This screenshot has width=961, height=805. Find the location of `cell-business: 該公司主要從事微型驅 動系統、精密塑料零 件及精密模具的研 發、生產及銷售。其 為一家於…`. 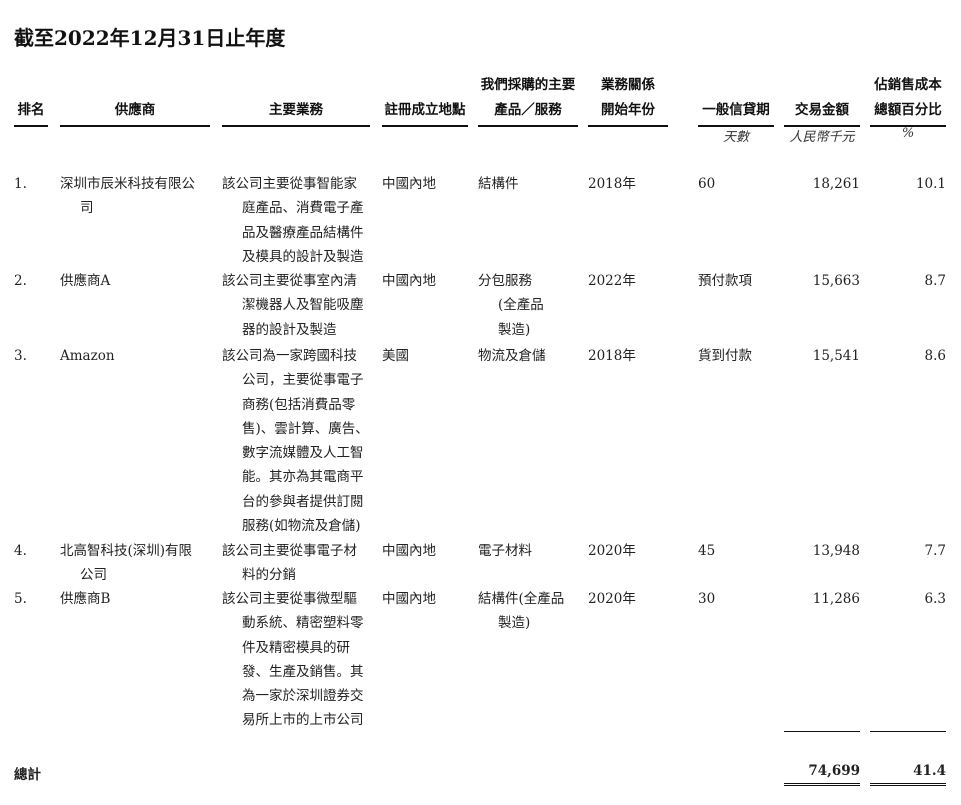

cell-business: 該公司主要從事微型驅 動系統、精密塑料零 件及精密模具的研 發、生產及銷售。其 為一家於… is located at coordinates (297, 660).